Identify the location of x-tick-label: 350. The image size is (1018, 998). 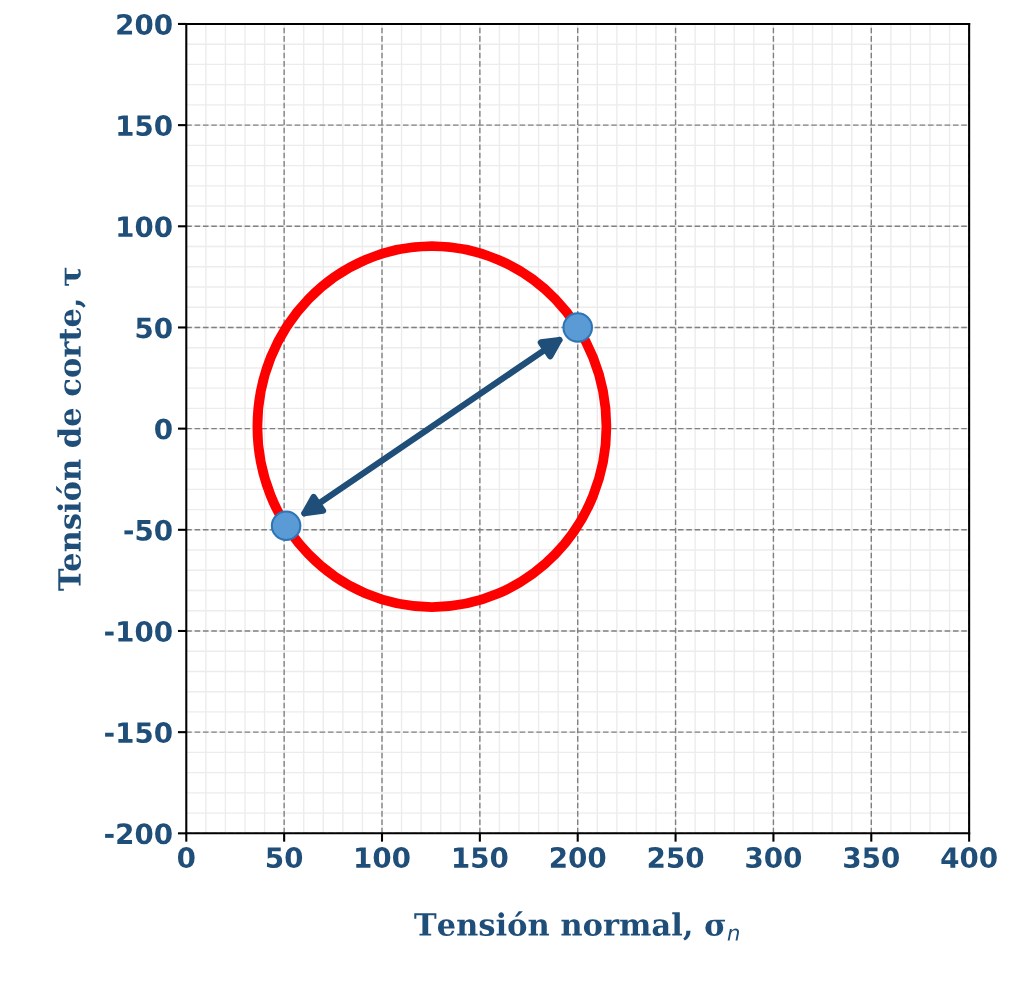
(871, 858).